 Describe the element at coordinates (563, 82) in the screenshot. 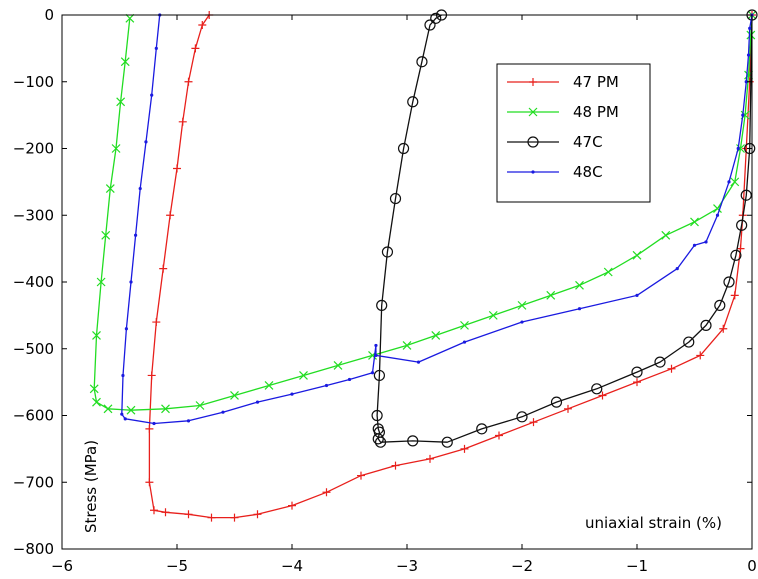

I see `legend-entry-47-pm: 47 PM` at that location.